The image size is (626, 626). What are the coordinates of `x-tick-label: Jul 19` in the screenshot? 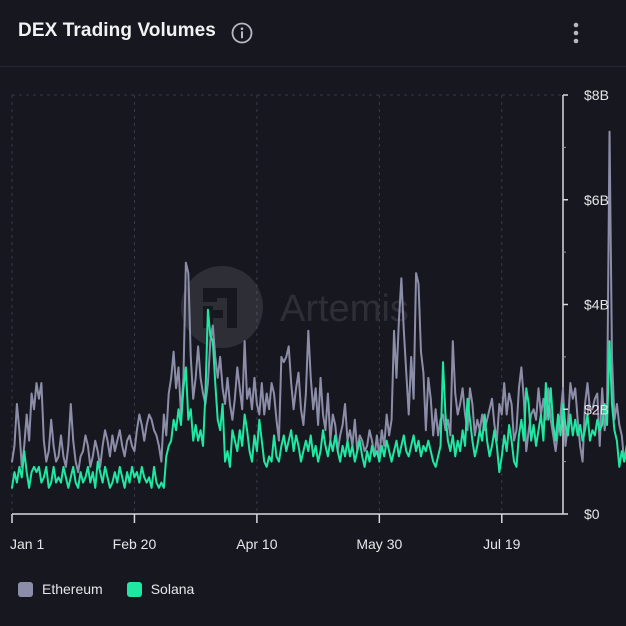 It's located at (502, 544).